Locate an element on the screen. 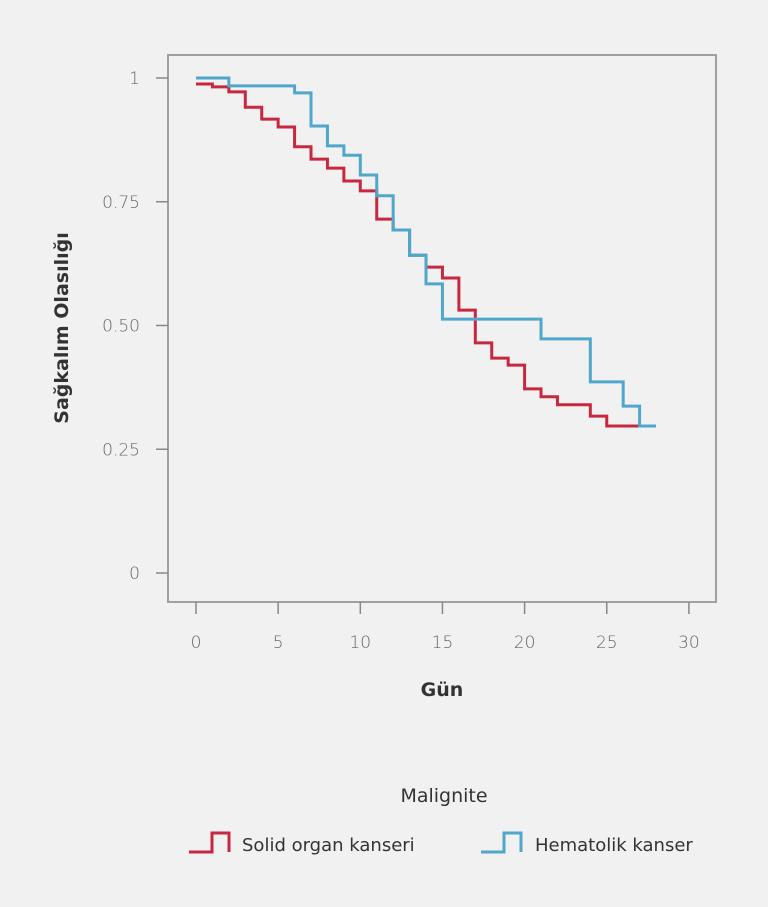 This screenshot has width=768, height=907. x-axis-title: Gün is located at coordinates (442, 690).